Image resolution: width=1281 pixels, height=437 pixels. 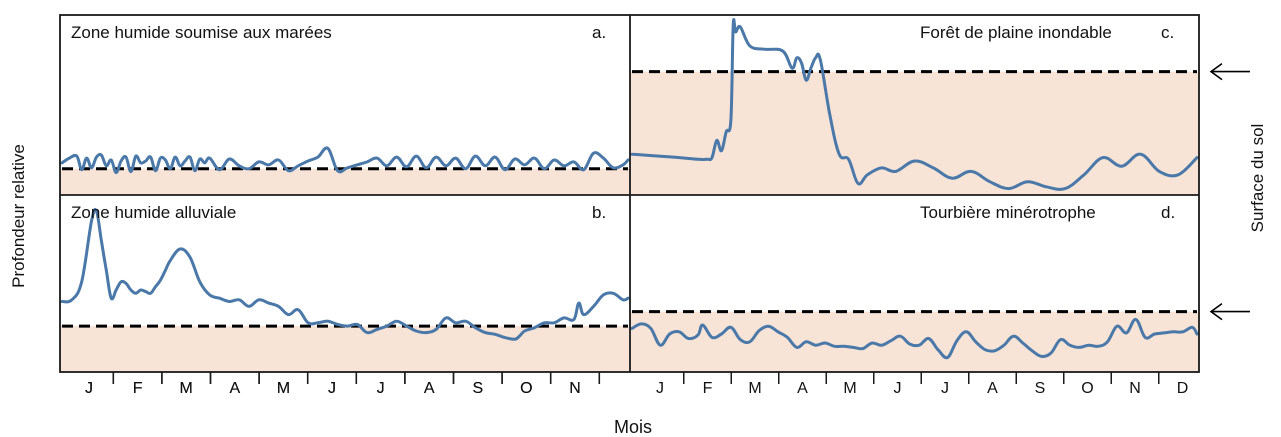 I want to click on panel-title: Forêt de plaine inondable, so click(x=1016, y=32).